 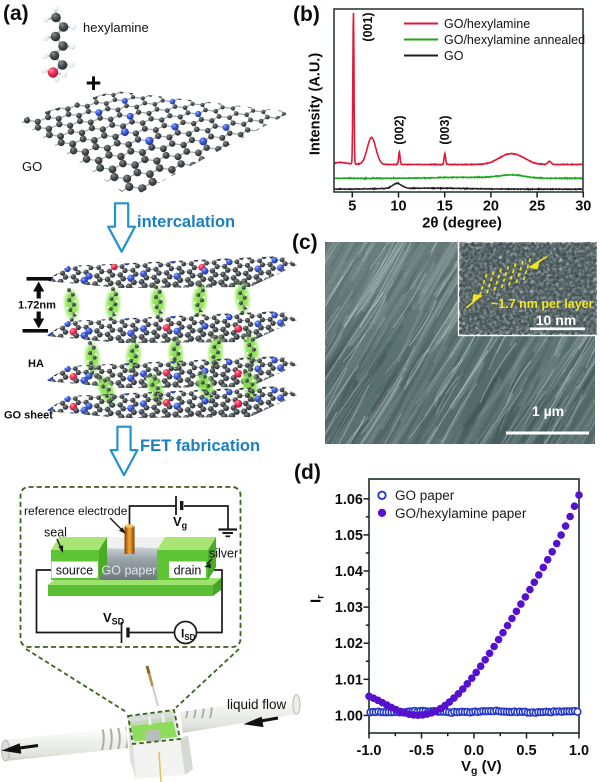 I want to click on svg-text: liquid flow, so click(x=257, y=704).